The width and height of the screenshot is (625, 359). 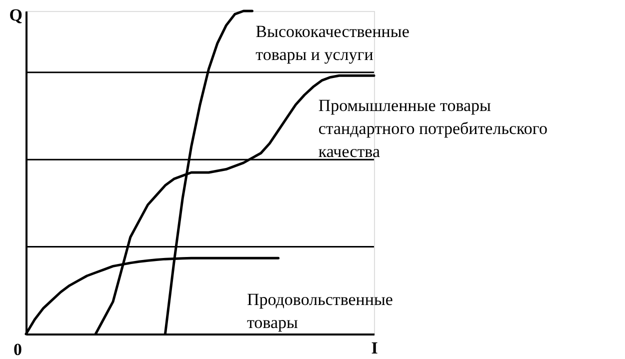 What do you see at coordinates (15, 15) in the screenshot?
I see `y-axis-title: Q` at bounding box center [15, 15].